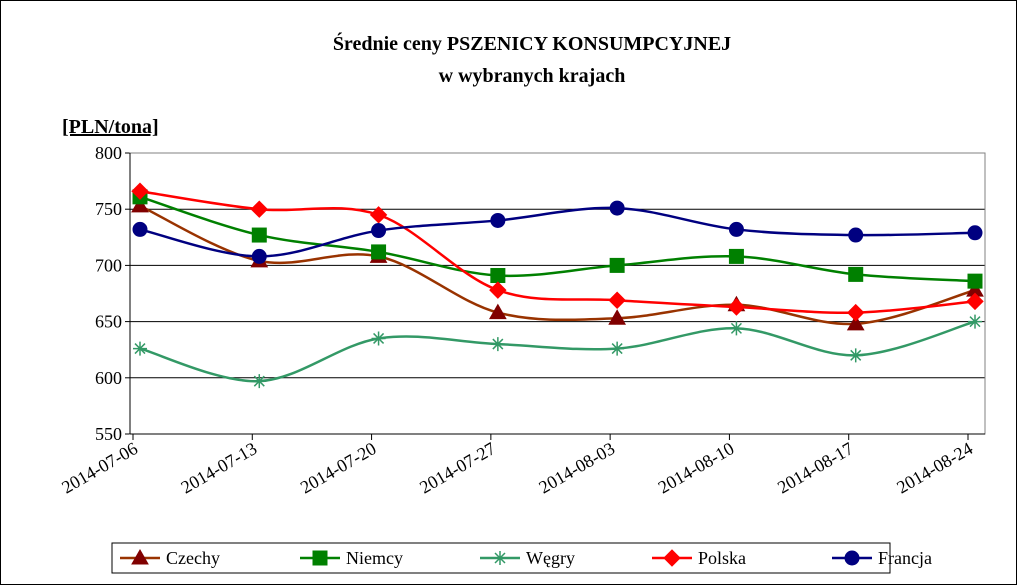 The height and width of the screenshot is (585, 1017). I want to click on y-tick-label: 800, so click(108, 153).